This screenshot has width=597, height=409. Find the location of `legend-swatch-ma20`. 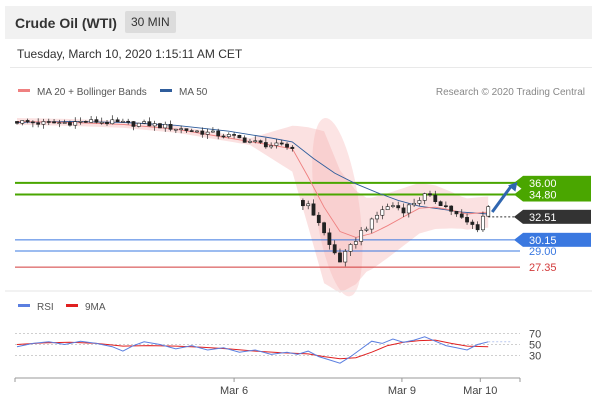

legend-swatch-ma20 is located at coordinates (24, 90).